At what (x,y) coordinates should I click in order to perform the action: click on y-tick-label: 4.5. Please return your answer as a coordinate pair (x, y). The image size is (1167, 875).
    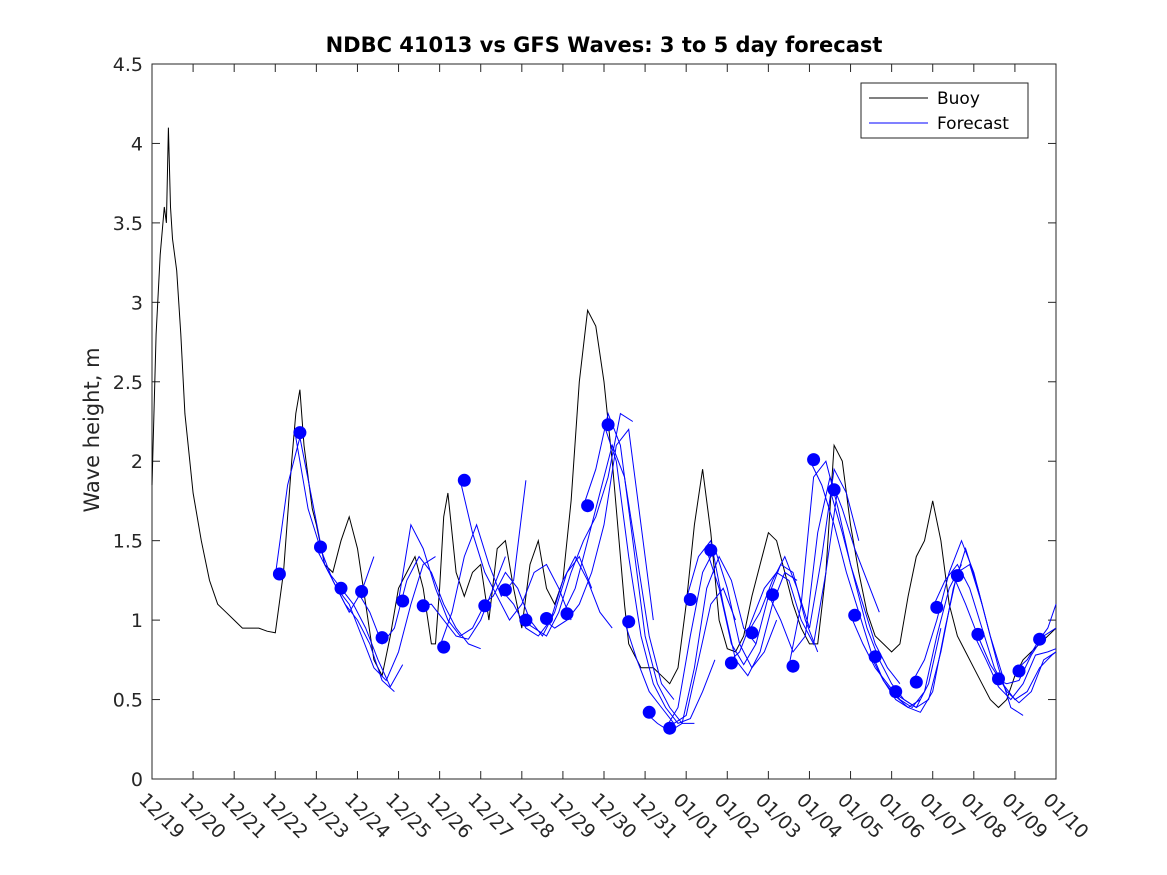
    Looking at the image, I should click on (128, 65).